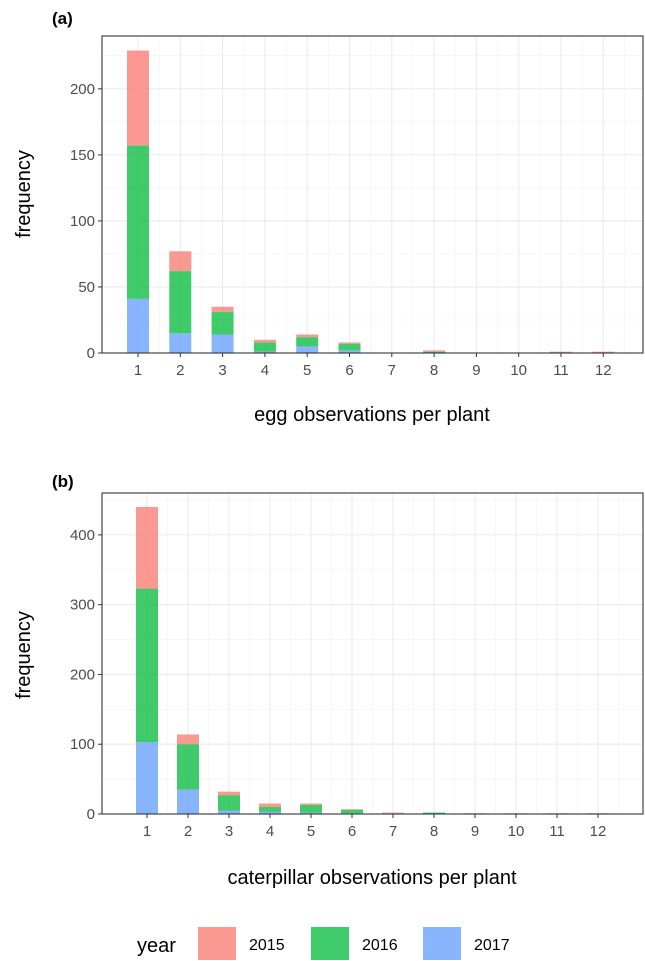 This screenshot has height=961, width=645. What do you see at coordinates (24, 655) in the screenshot?
I see `panel-b-y-axis-title: frequency` at bounding box center [24, 655].